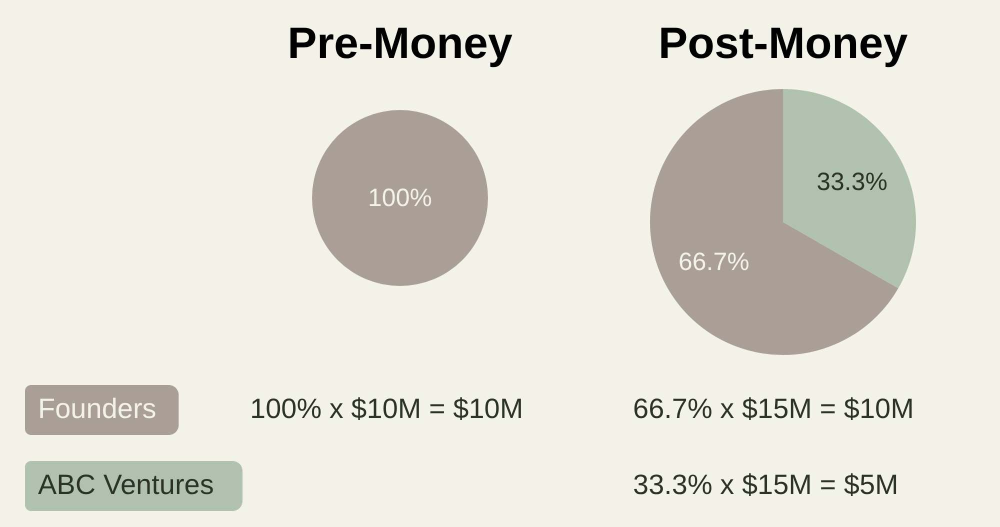  Describe the element at coordinates (400, 43) in the screenshot. I see `chart-title: Pre-Money` at that location.